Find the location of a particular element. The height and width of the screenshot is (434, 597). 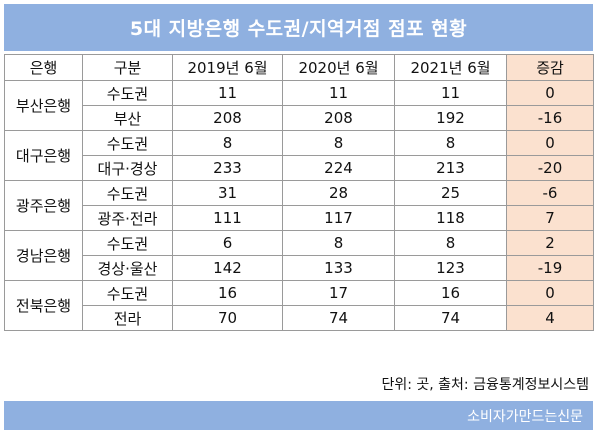

value-2020-cell: 28 is located at coordinates (338, 193).